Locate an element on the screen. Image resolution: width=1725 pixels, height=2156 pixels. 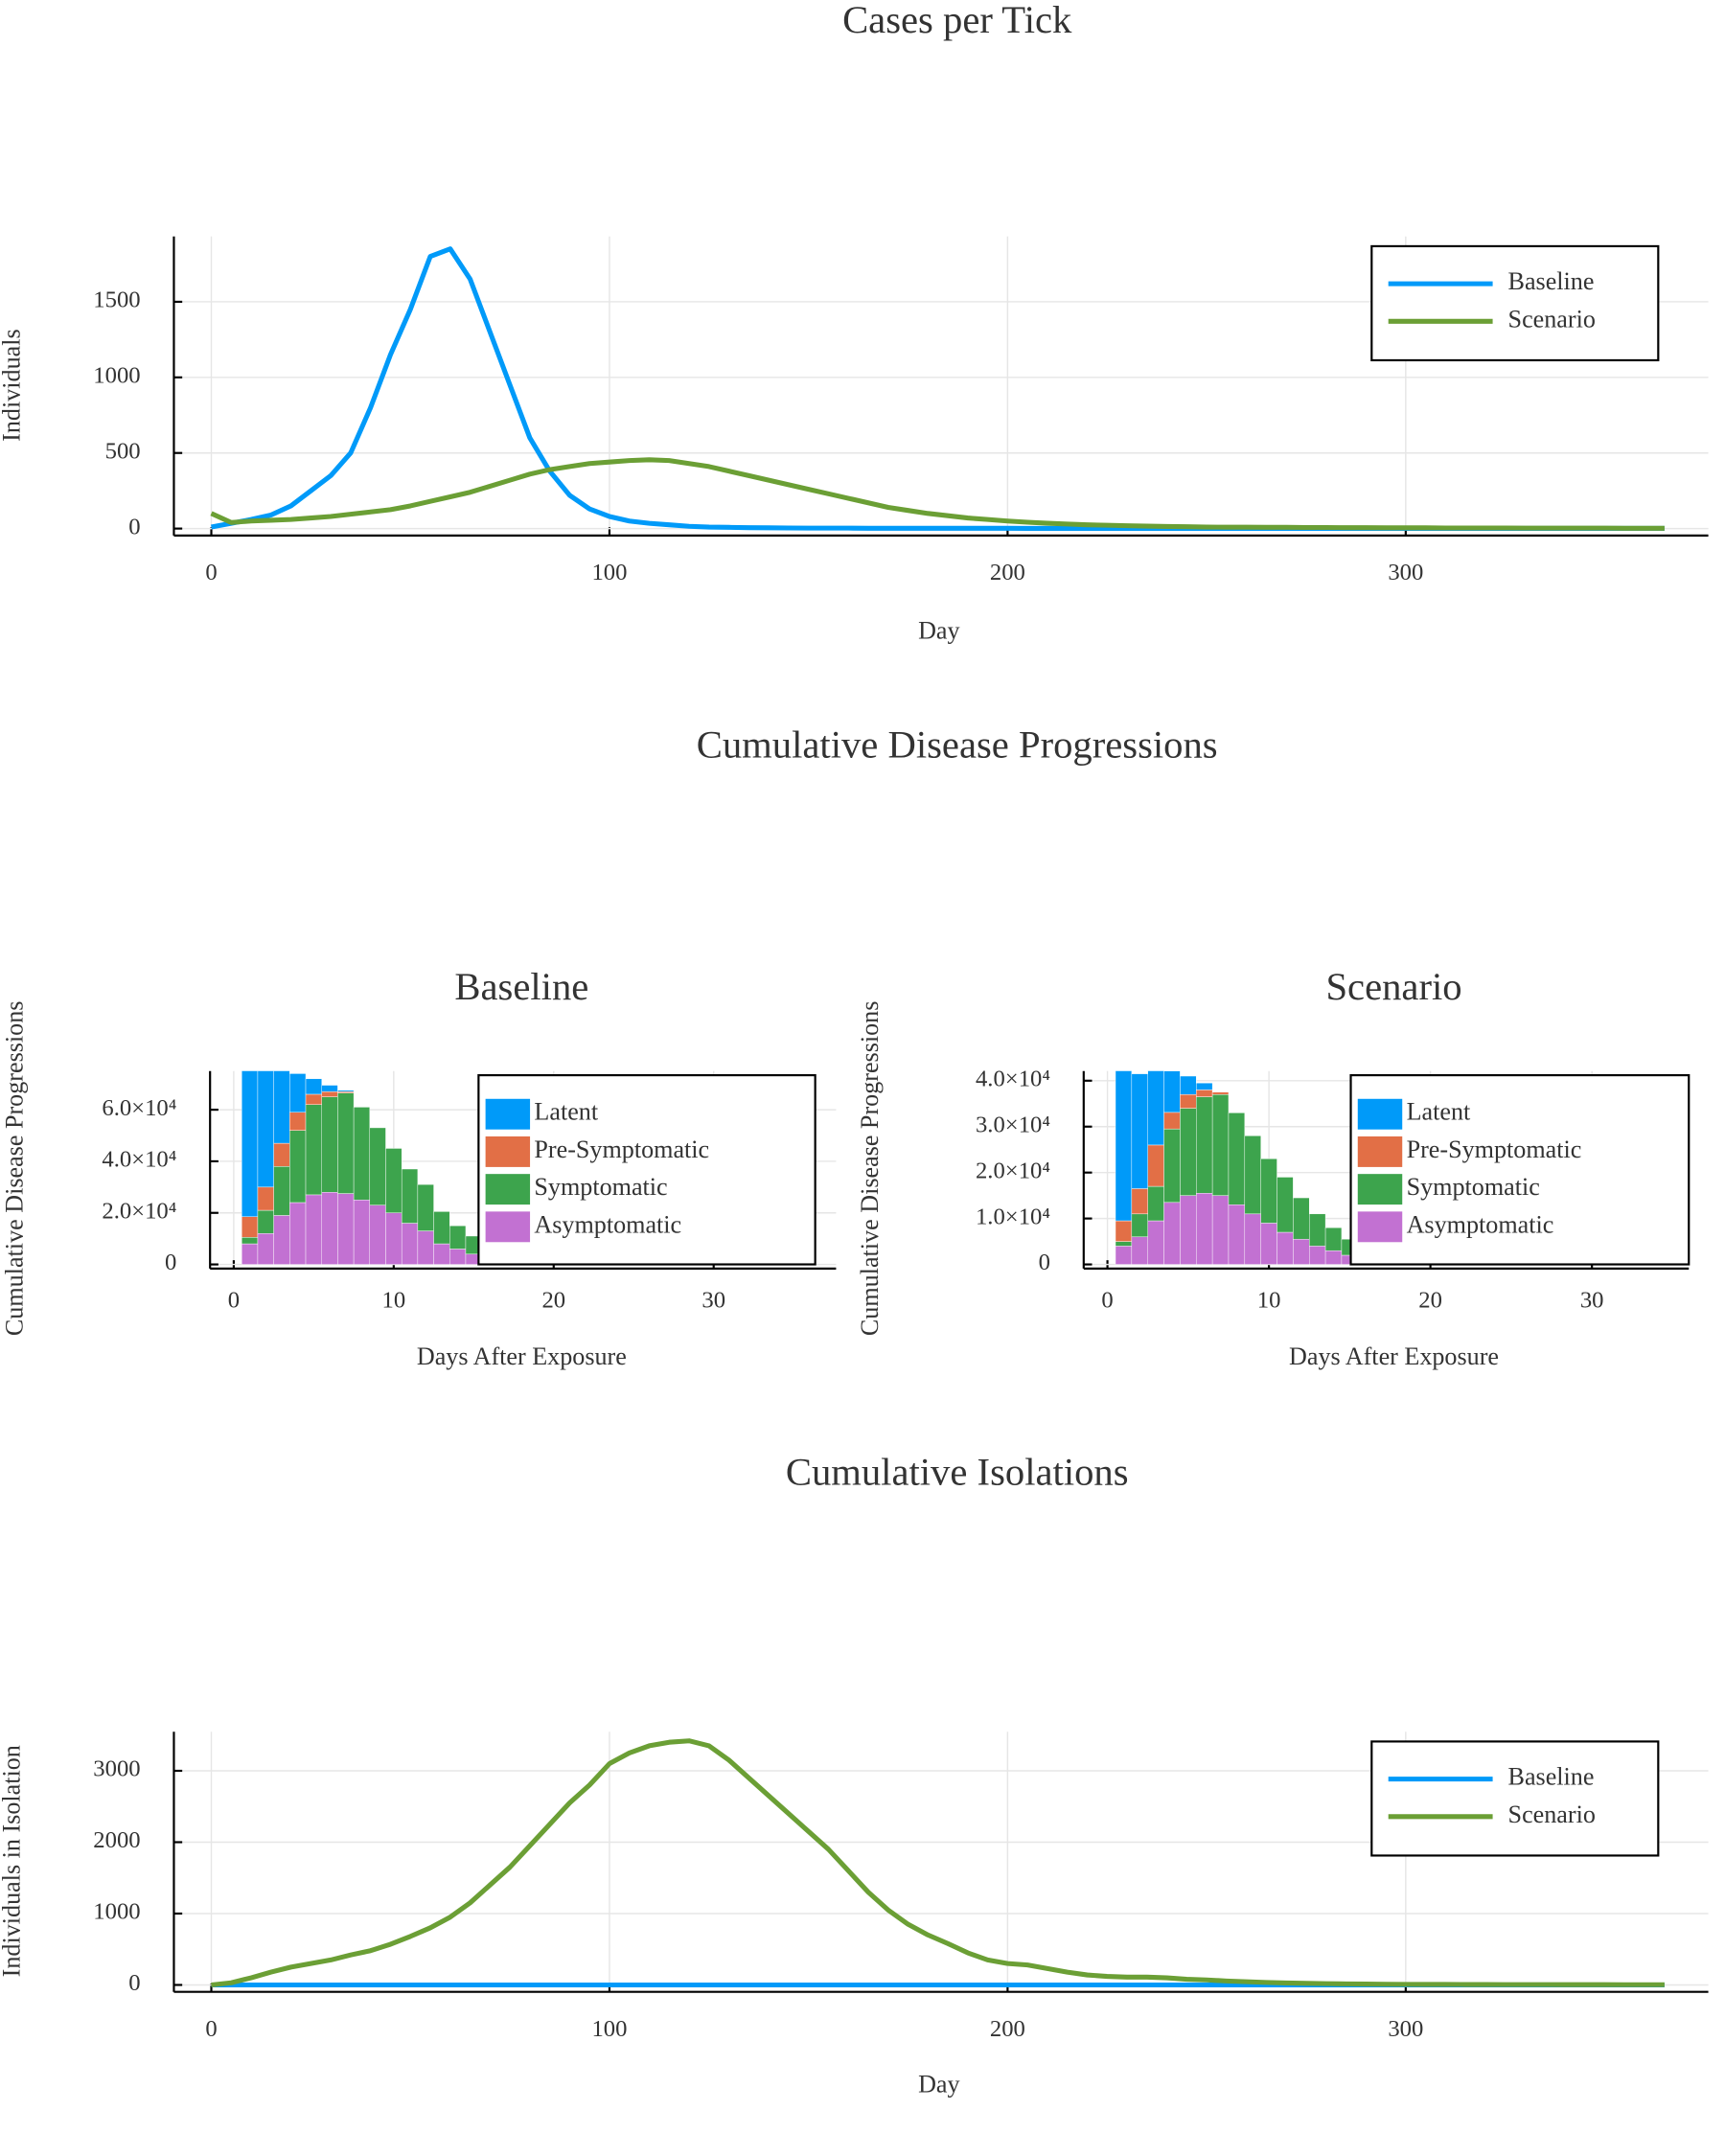
legend-label: Baseline is located at coordinates (1552, 281).